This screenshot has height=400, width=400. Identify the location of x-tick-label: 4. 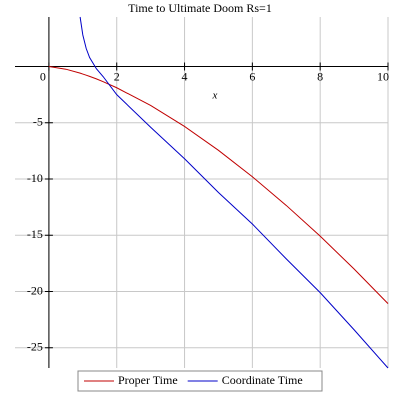
(185, 76).